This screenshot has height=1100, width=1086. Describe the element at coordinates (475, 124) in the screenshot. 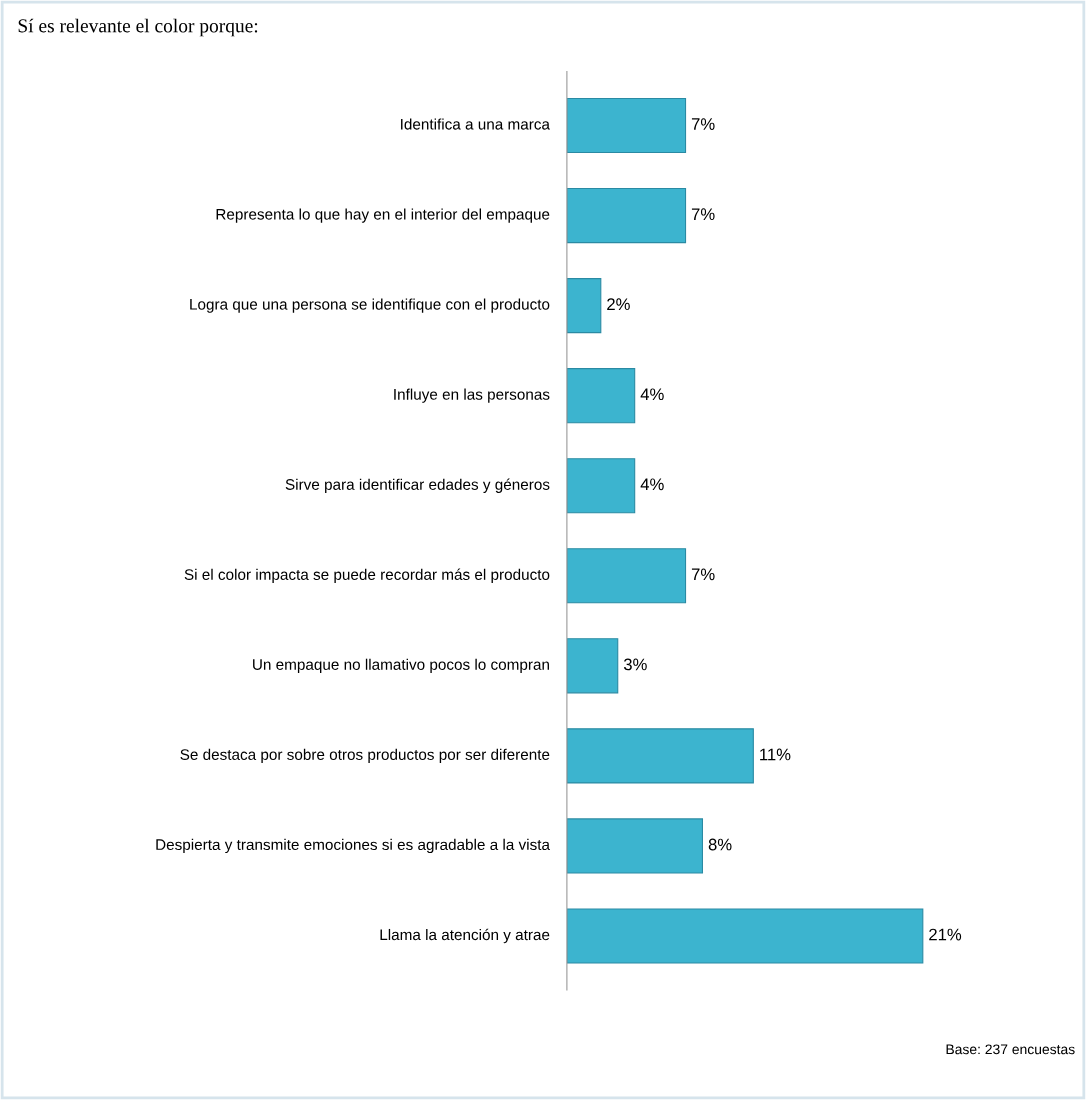

I see `y-tick-label: Identifica a una marca` at that location.